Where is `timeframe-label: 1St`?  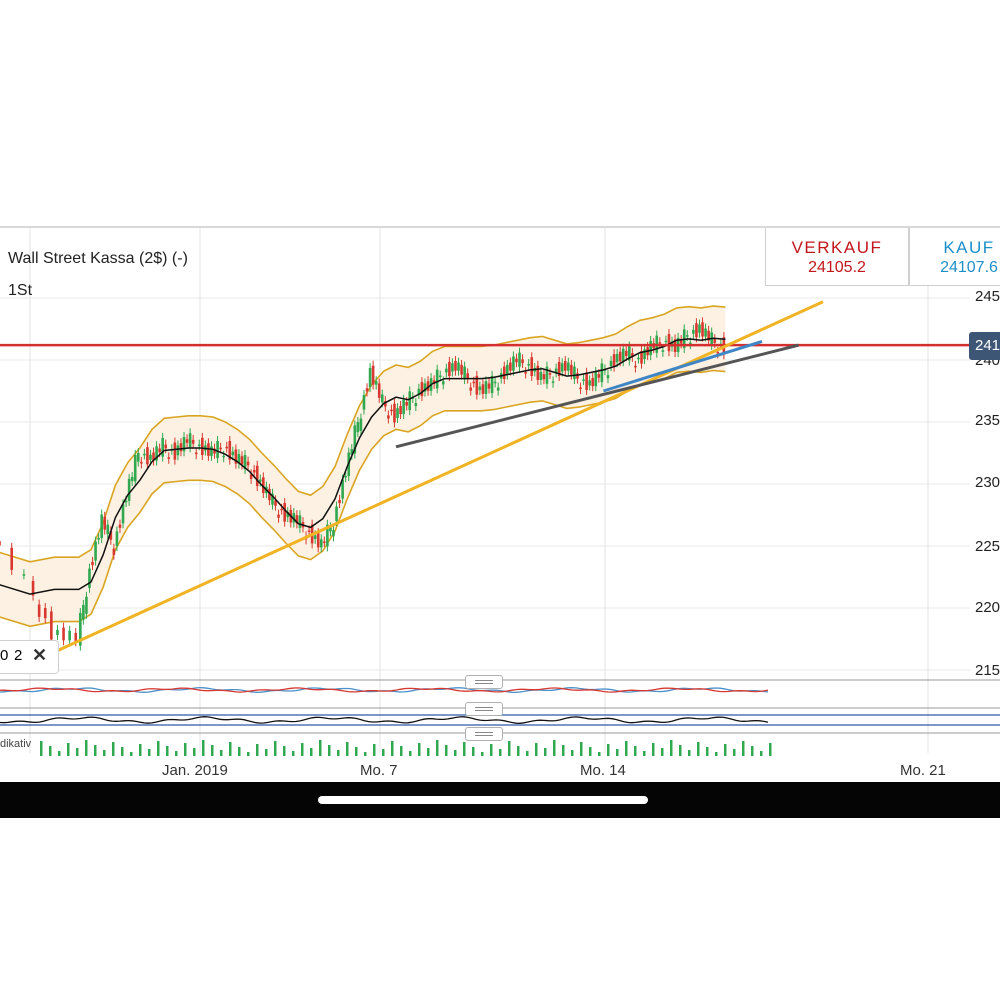 timeframe-label: 1St is located at coordinates (20, 290).